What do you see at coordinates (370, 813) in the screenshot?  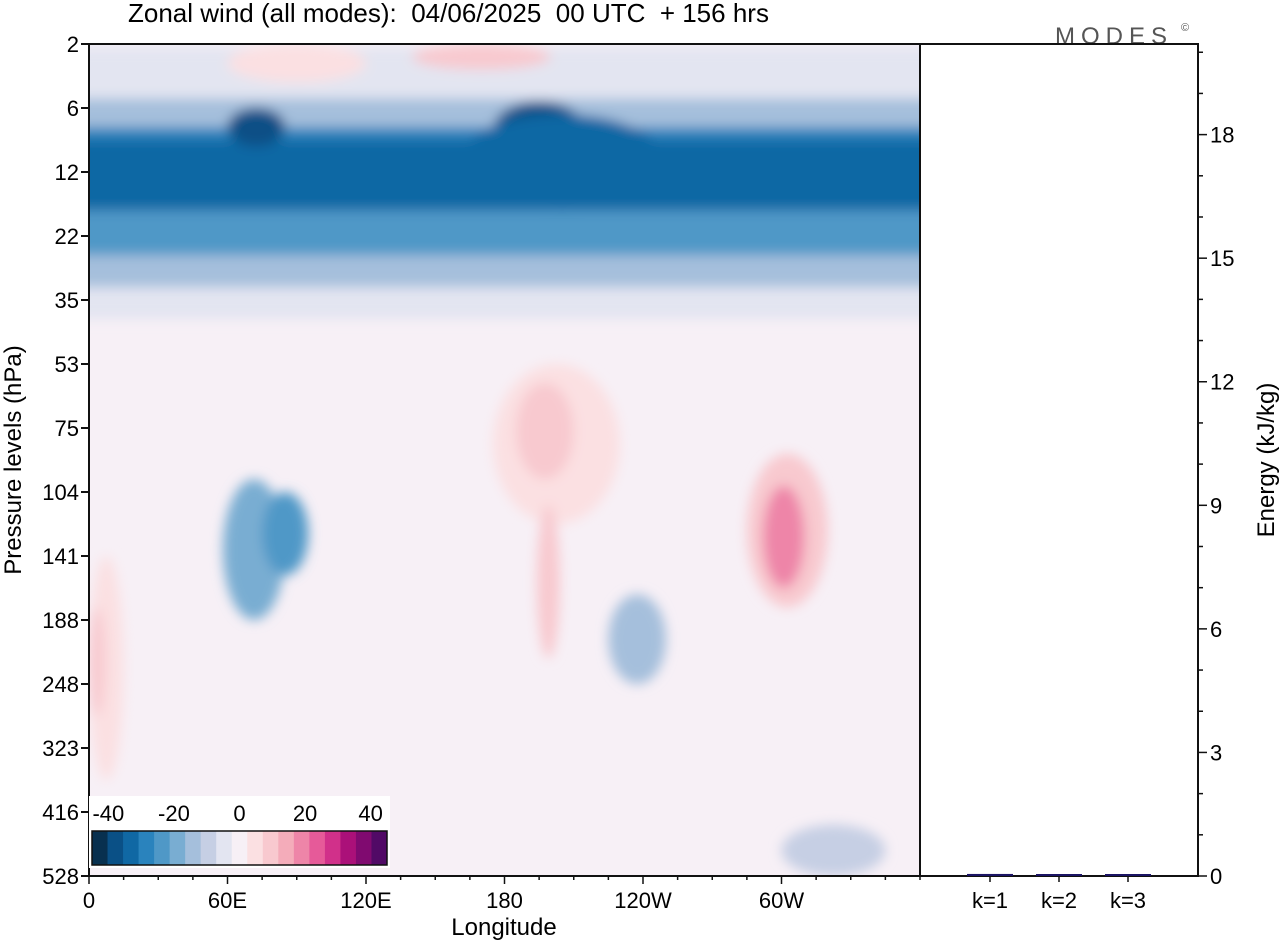 I see `colorbar-tick-label: 40` at bounding box center [370, 813].